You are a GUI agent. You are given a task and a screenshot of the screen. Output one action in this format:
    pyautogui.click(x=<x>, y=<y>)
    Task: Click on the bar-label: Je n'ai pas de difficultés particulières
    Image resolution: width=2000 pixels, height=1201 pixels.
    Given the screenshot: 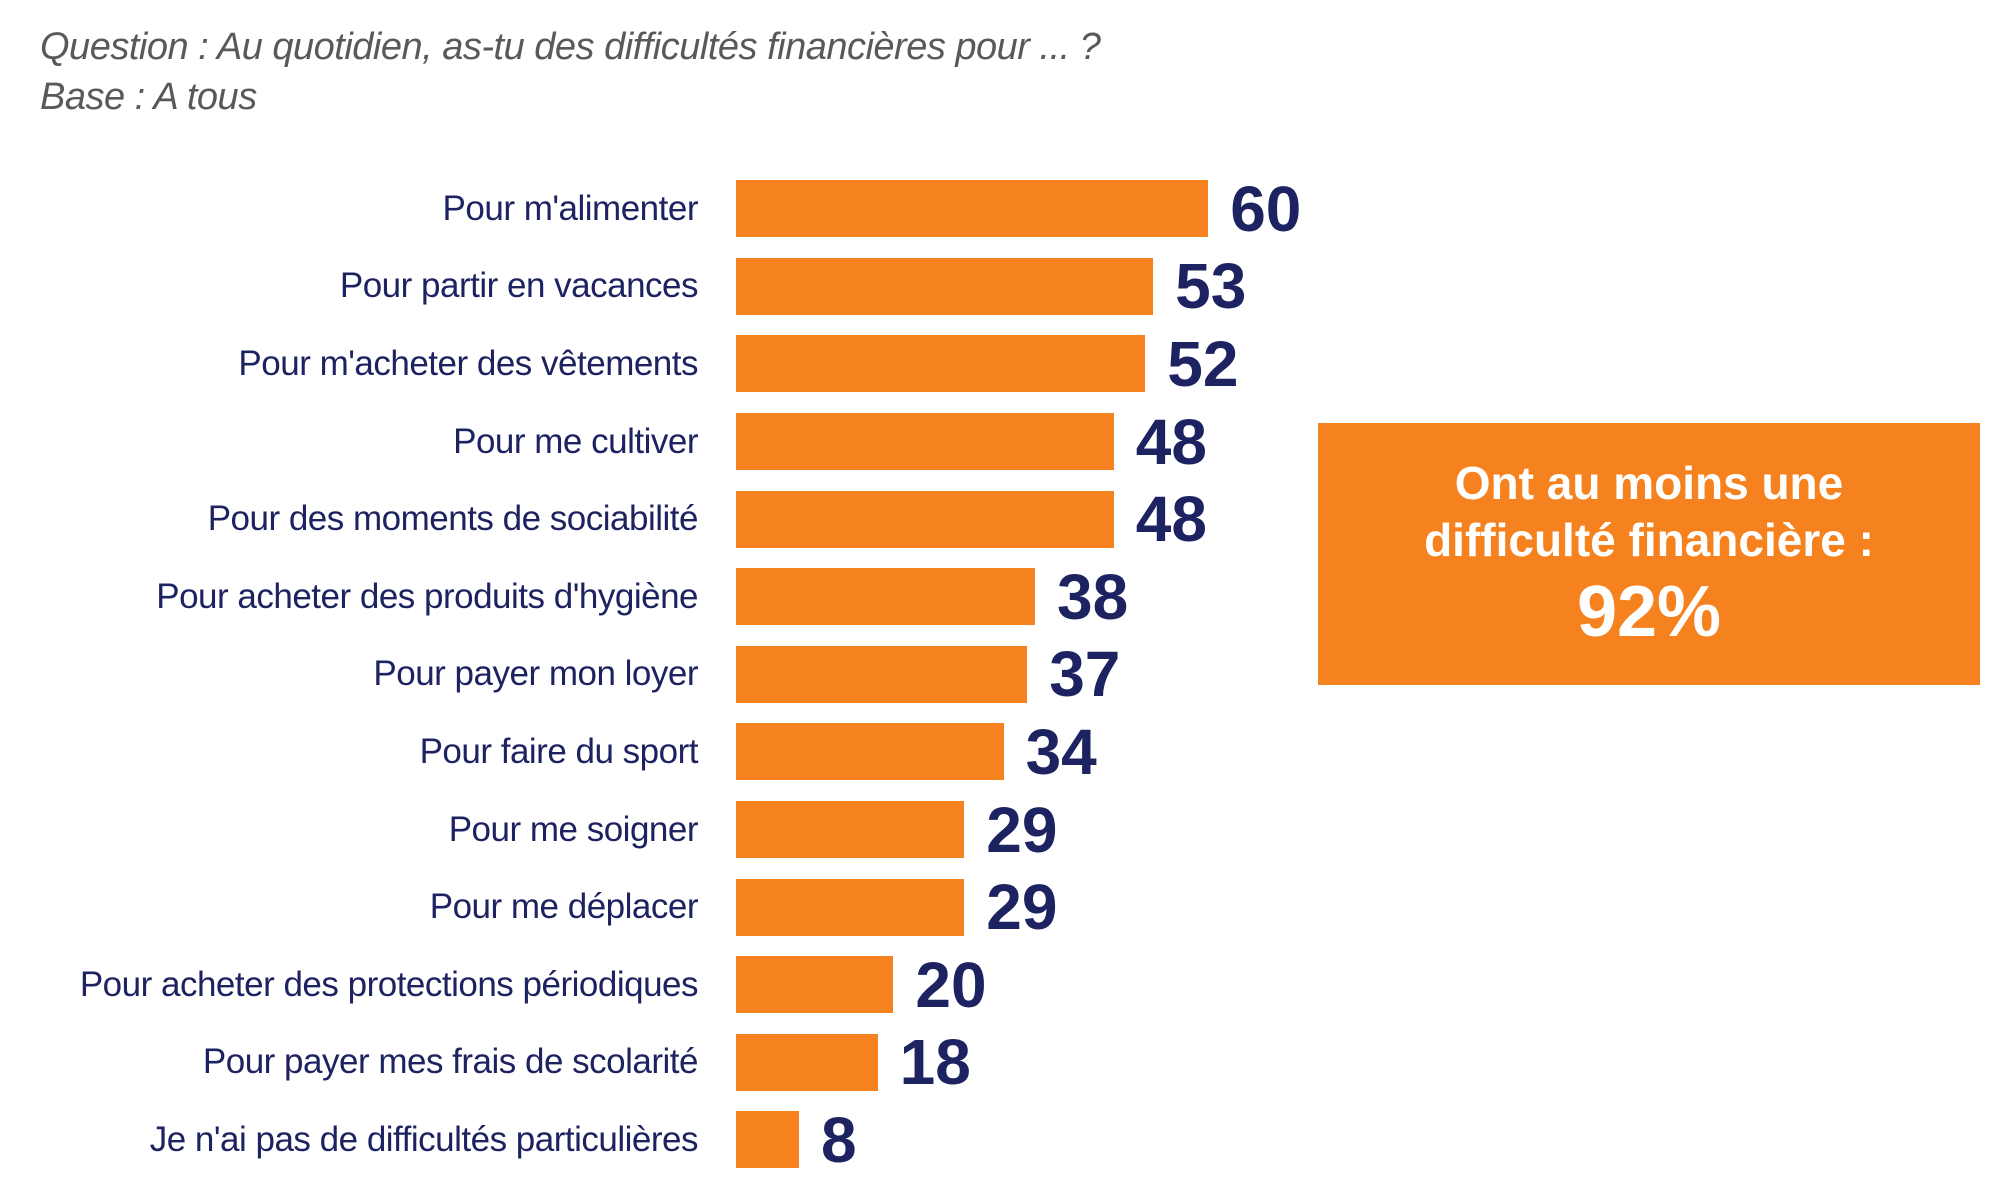 What is the action you would take?
    pyautogui.click(x=424, y=1139)
    